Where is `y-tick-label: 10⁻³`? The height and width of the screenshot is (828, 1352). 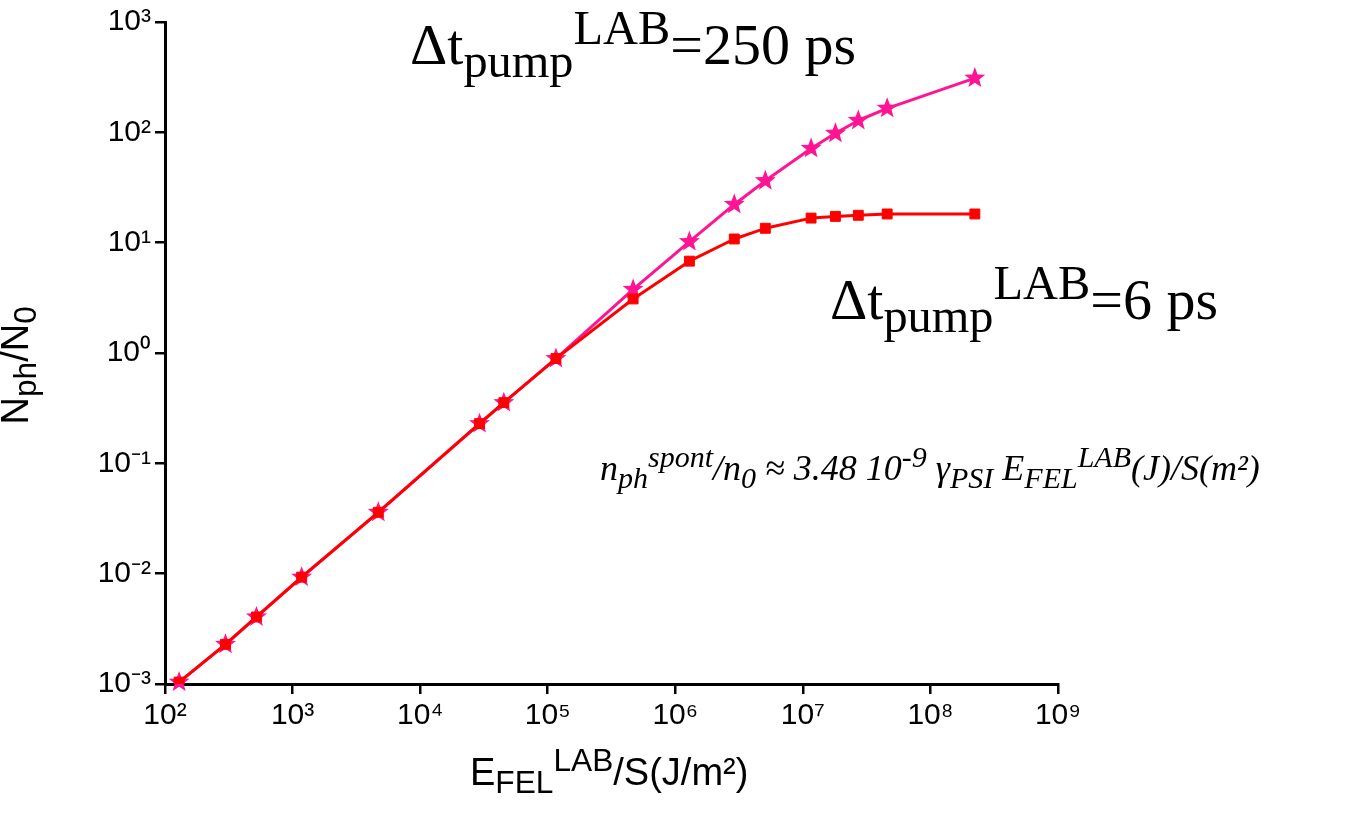
y-tick-label: 10⁻³ is located at coordinates (124, 682).